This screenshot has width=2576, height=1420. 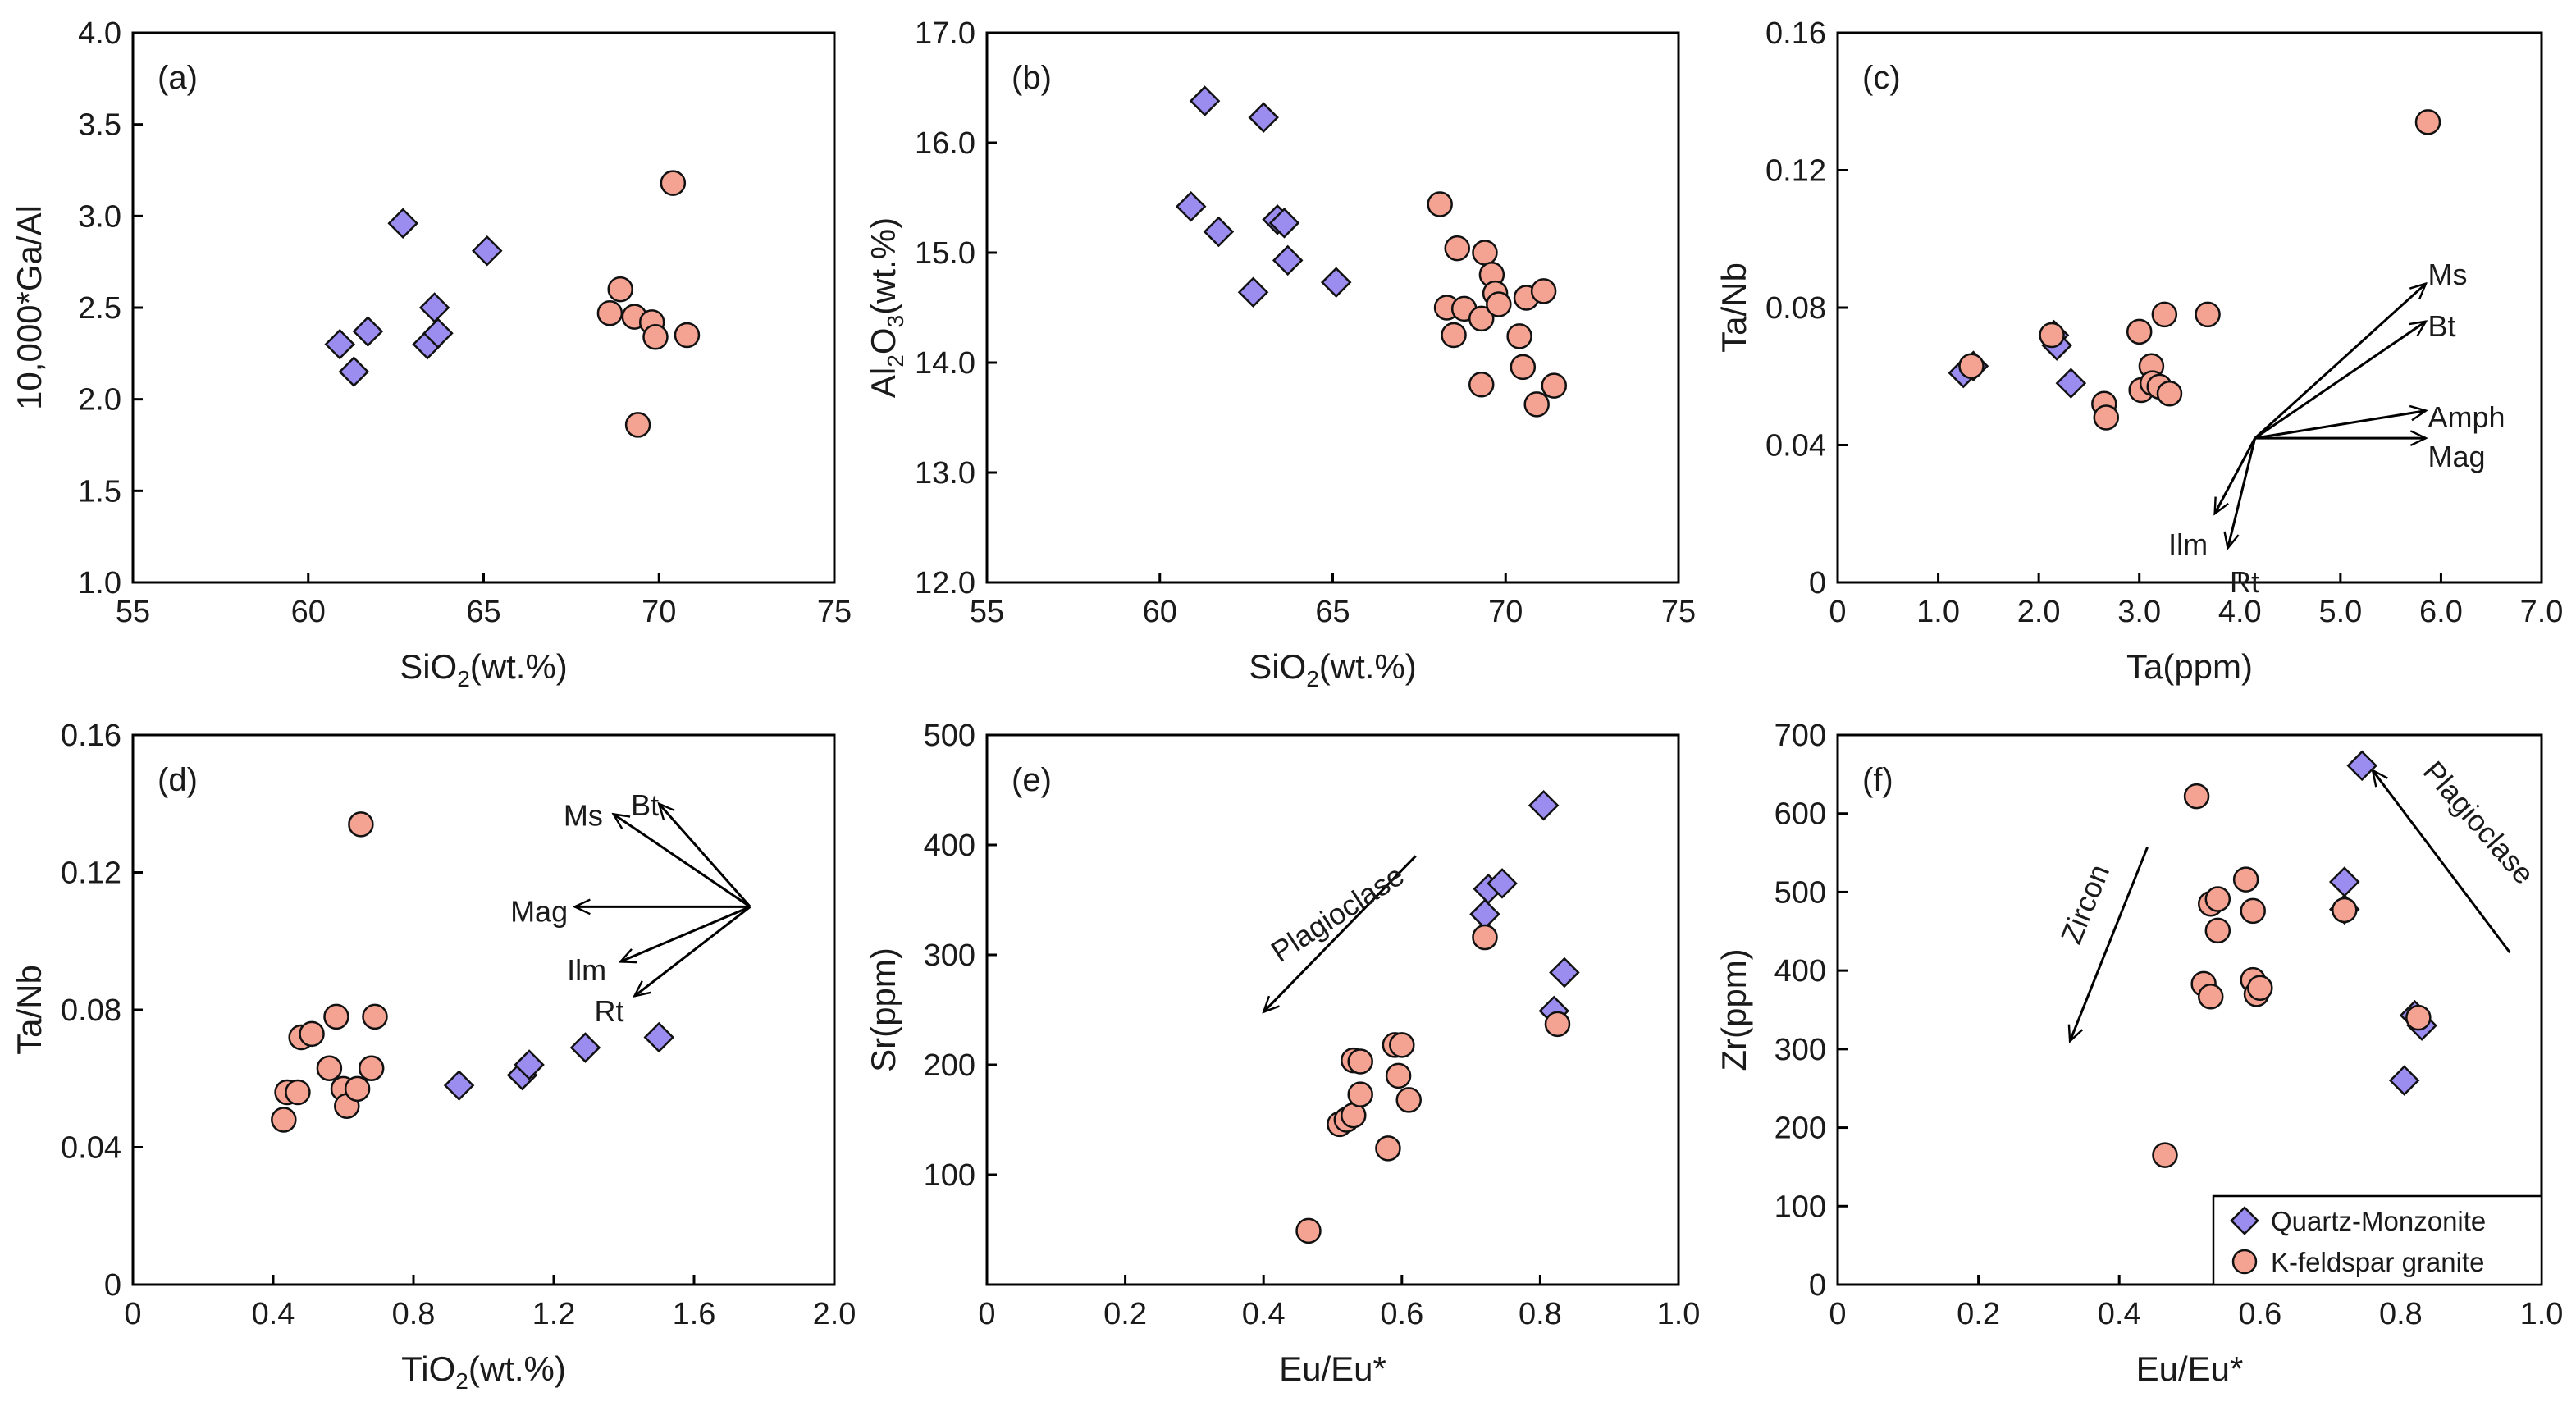 I want to click on y-tick-label: 3.5, so click(x=100, y=125).